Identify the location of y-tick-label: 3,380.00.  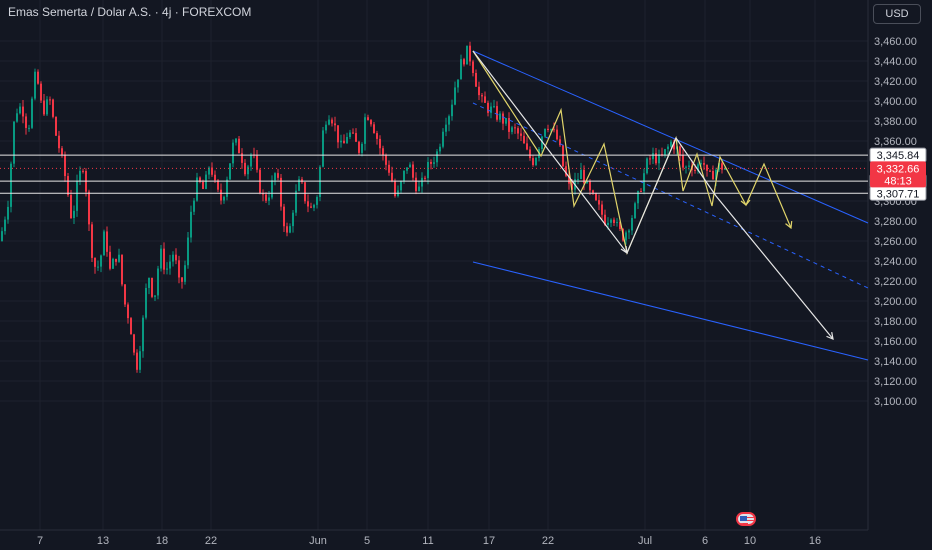
(895, 122).